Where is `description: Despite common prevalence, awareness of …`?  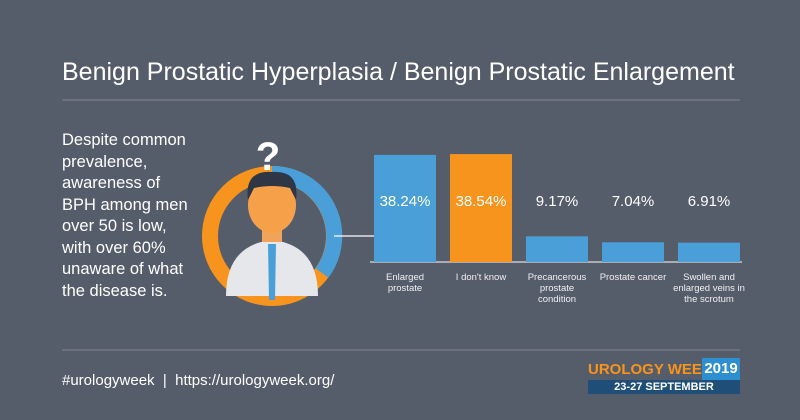
description: Despite common prevalence, awareness of … is located at coordinates (125, 215).